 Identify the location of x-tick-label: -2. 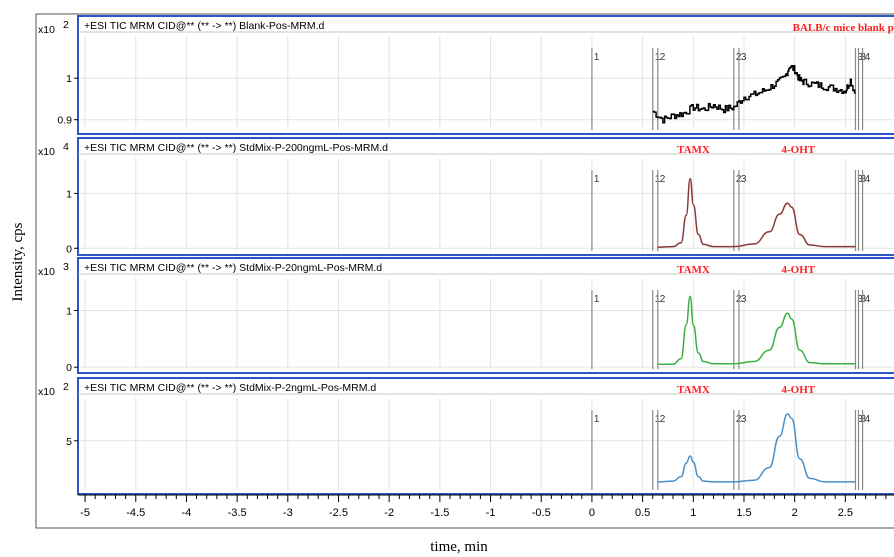
(389, 513).